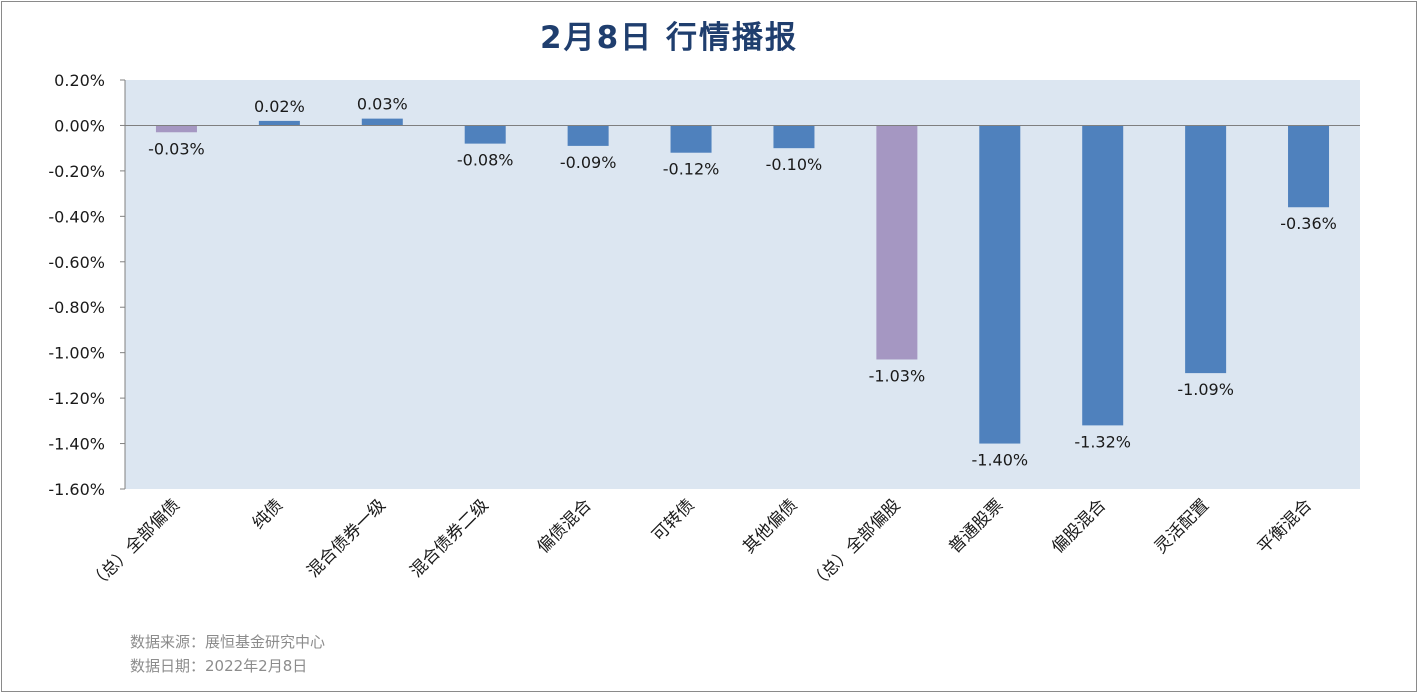  Describe the element at coordinates (669, 38) in the screenshot. I see `chart-title: 2月8日 行情播报` at that location.